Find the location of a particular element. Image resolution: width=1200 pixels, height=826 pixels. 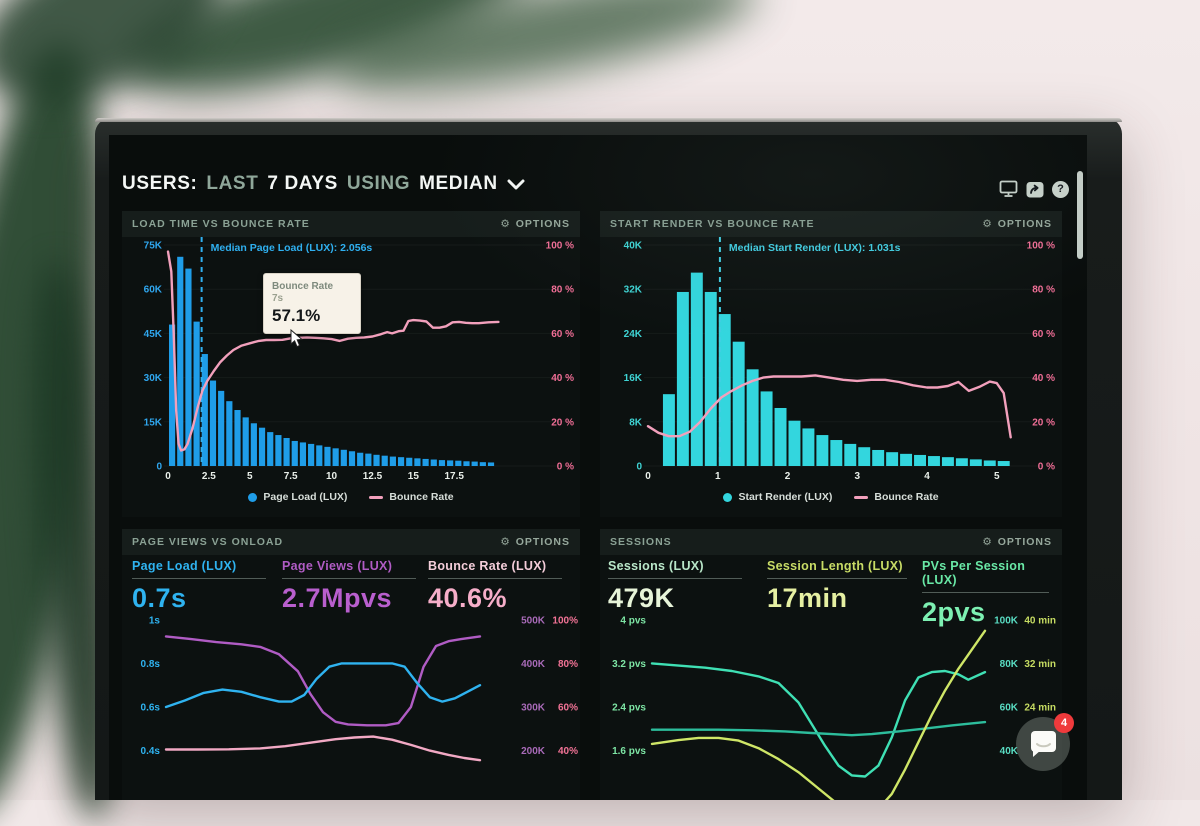

scrollbar-thumb is located at coordinates (1080, 215).